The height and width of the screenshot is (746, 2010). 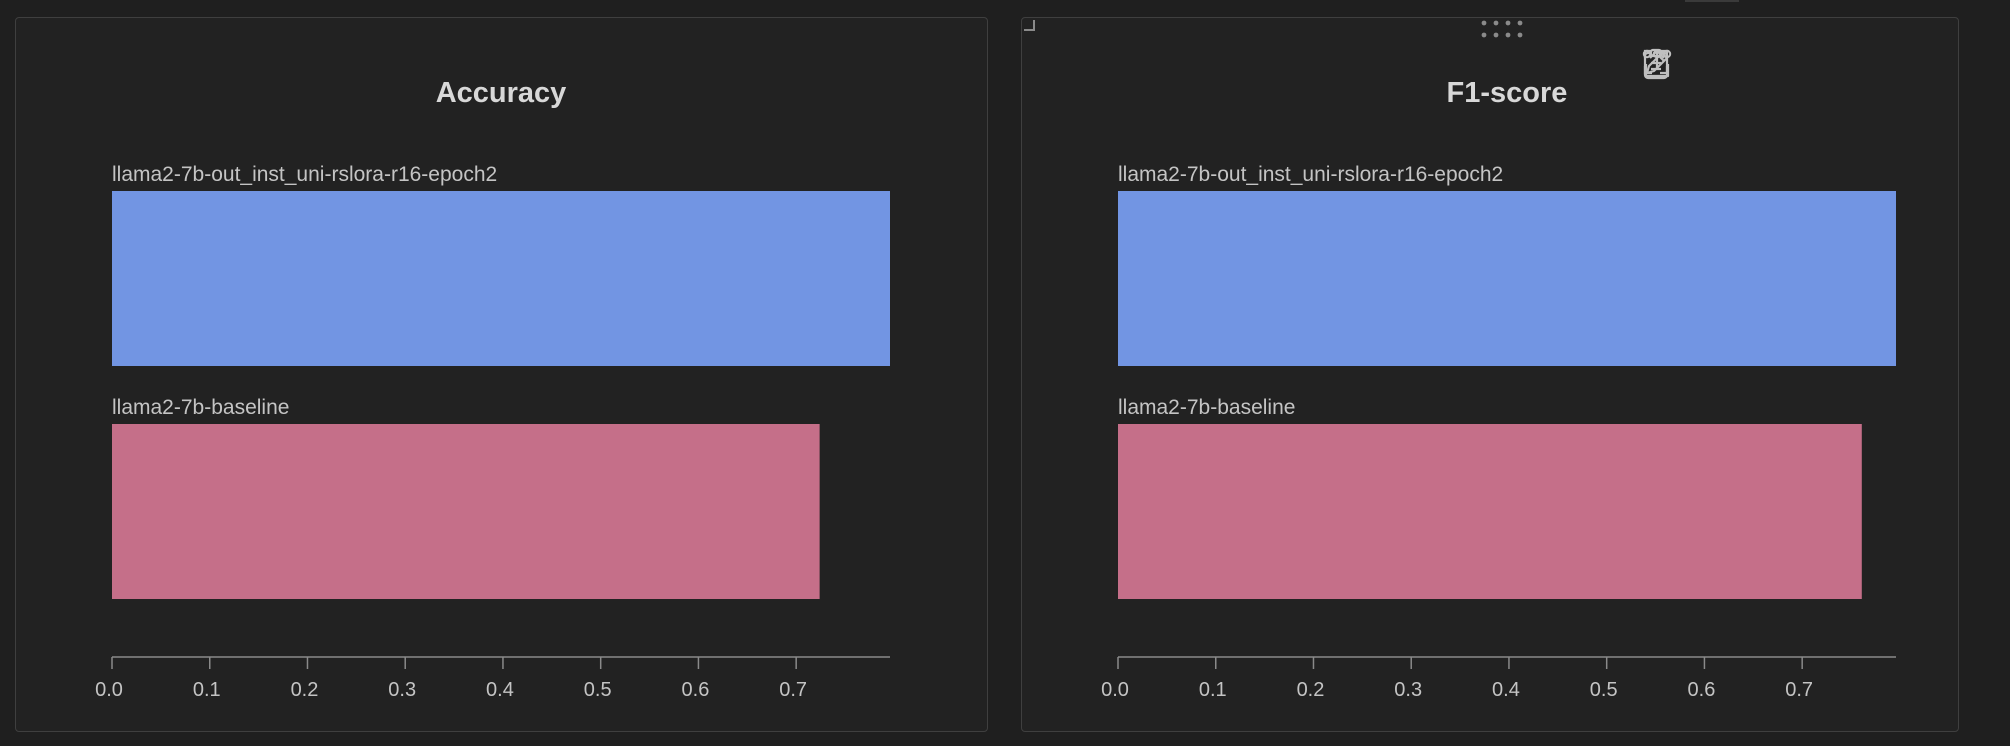 I want to click on chart-title: Accuracy, so click(x=501, y=93).